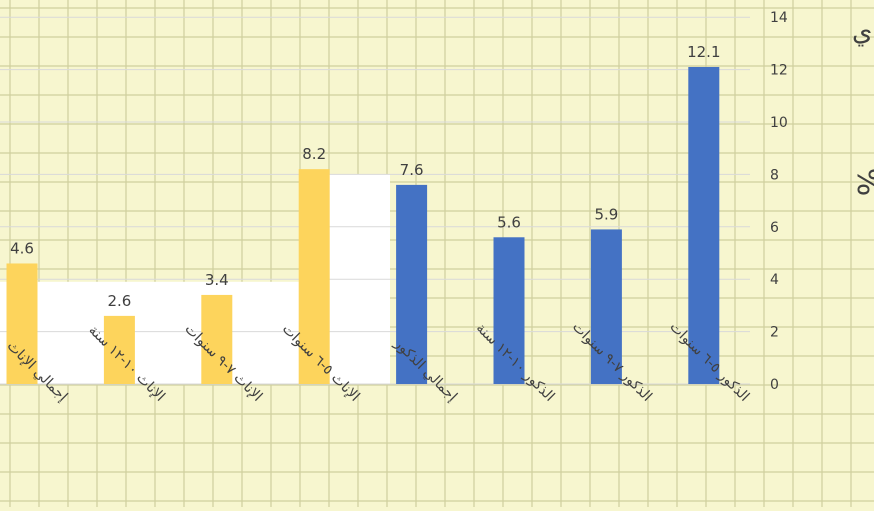 This screenshot has width=874, height=511. I want to click on data-label: 5.9, so click(606, 214).